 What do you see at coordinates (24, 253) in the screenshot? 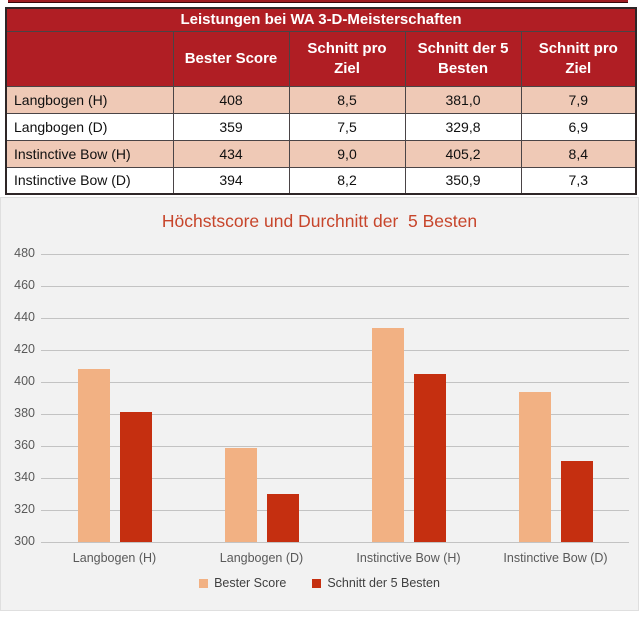
I see `y-axis-tick-label: 480` at bounding box center [24, 253].